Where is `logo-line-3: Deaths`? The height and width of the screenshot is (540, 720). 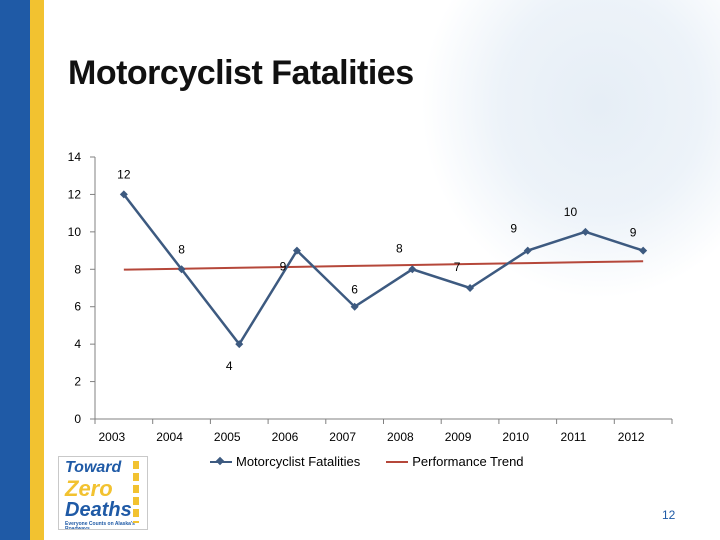
logo-line-3: Deaths is located at coordinates (98, 510).